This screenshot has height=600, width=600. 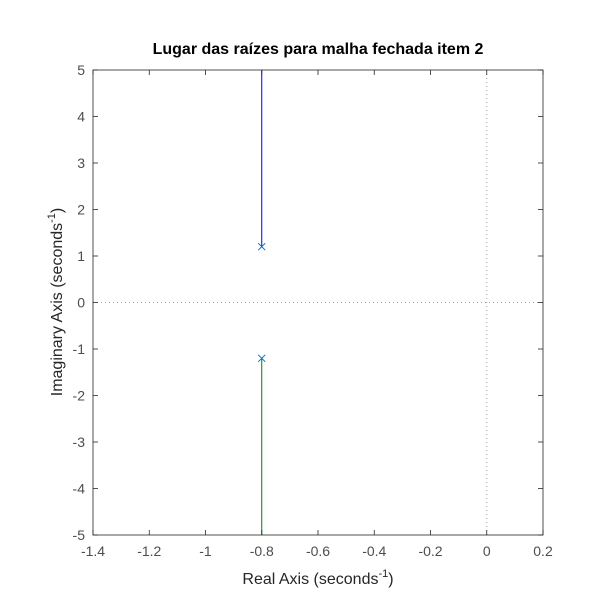 What do you see at coordinates (262, 551) in the screenshot?
I see `x-tick-label: -0.8` at bounding box center [262, 551].